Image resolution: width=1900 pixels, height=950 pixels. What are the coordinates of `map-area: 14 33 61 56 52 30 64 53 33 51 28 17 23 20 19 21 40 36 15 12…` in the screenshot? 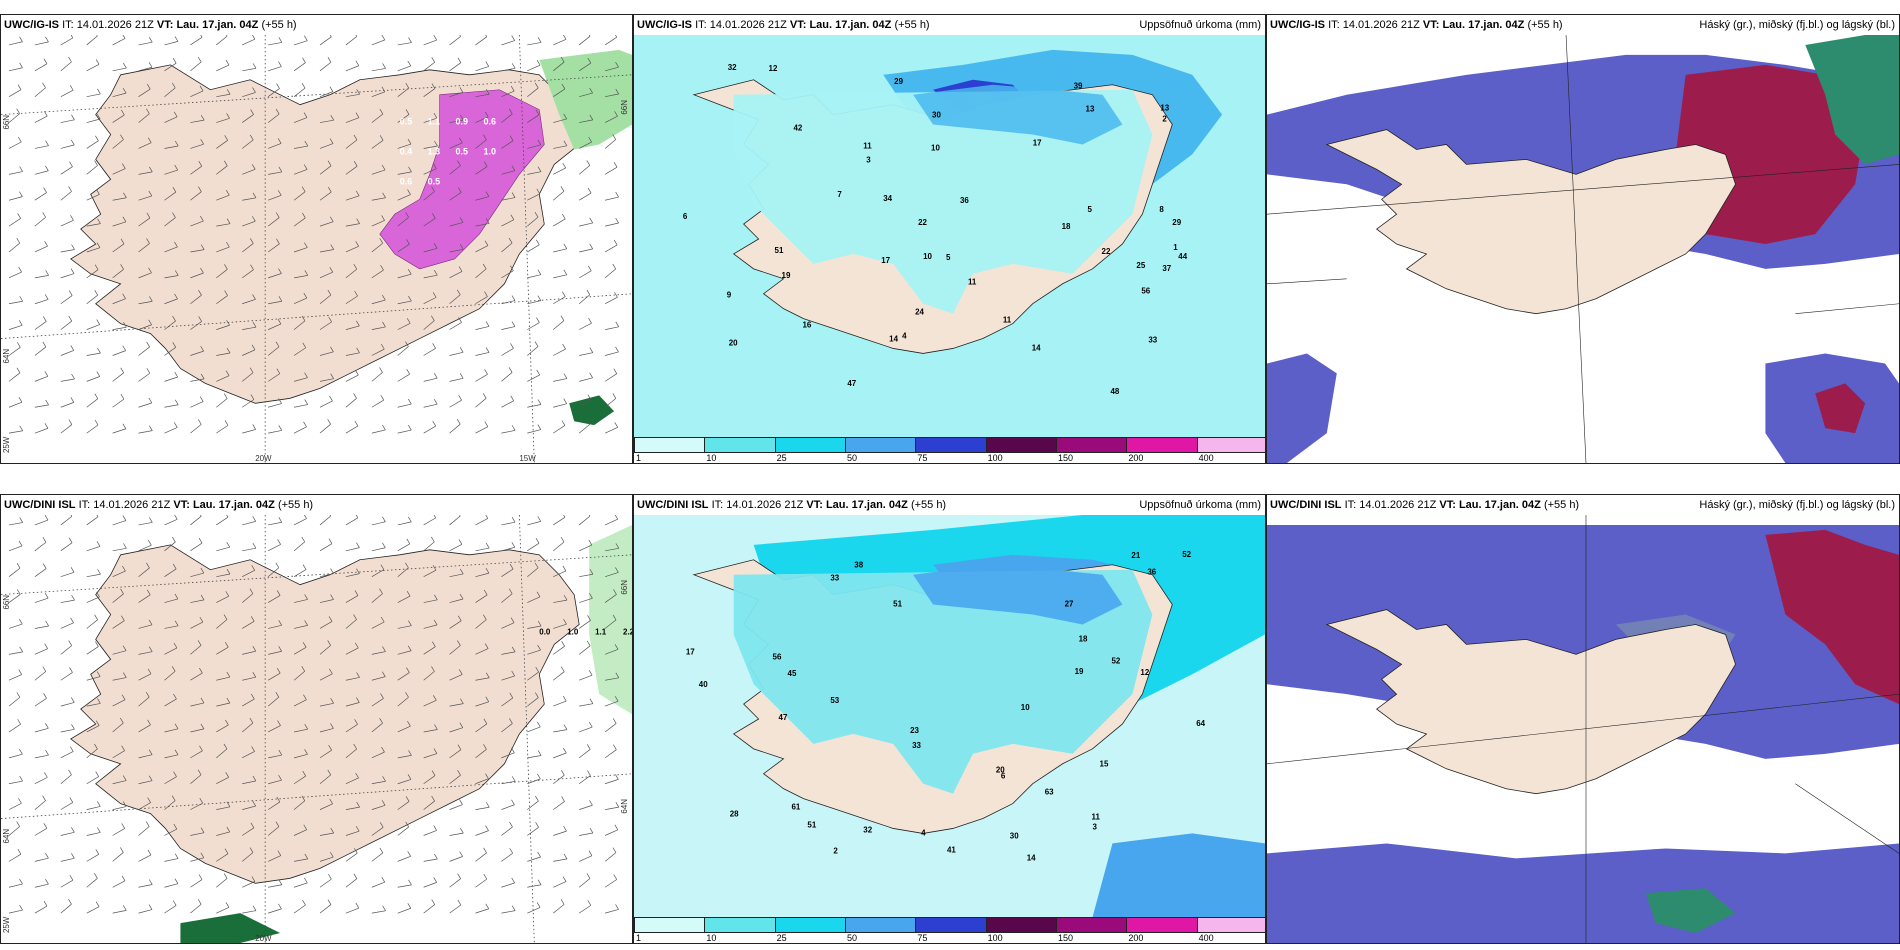 It's located at (949, 716).